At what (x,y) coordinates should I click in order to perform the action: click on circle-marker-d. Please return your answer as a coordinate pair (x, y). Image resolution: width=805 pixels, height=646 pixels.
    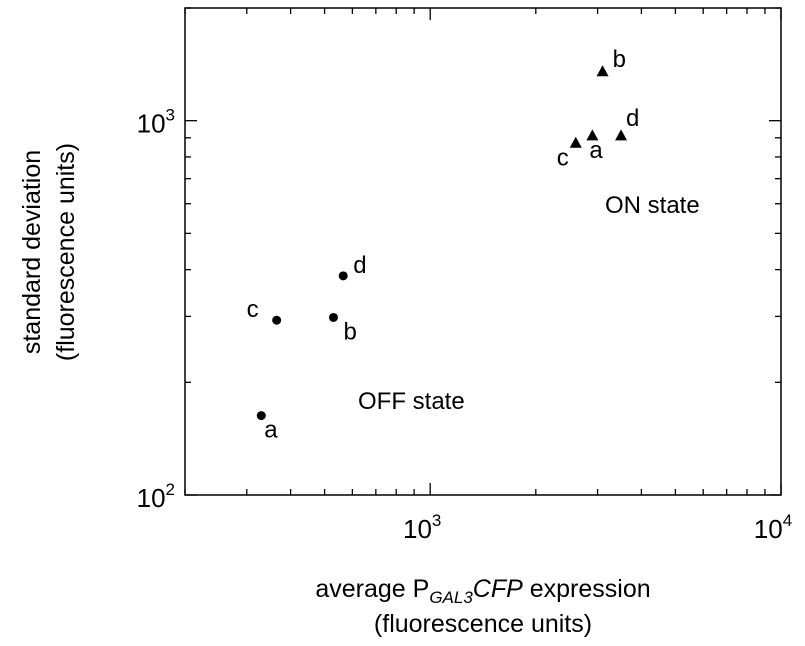
    Looking at the image, I should click on (343, 276).